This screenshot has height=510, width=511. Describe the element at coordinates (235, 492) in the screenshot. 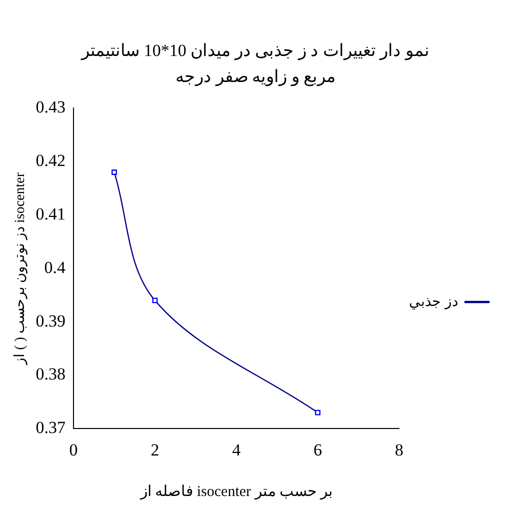

I see `x-axis-title: فاصله از isocenter بر حسب متر` at that location.